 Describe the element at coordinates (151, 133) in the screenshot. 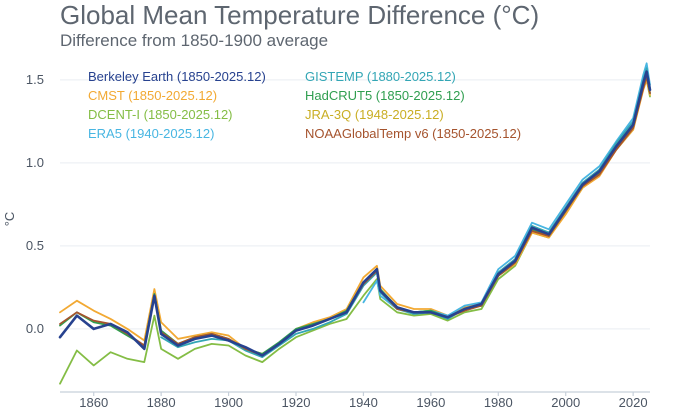

I see `legend-item: ERA5 (1940-2025.12)` at that location.